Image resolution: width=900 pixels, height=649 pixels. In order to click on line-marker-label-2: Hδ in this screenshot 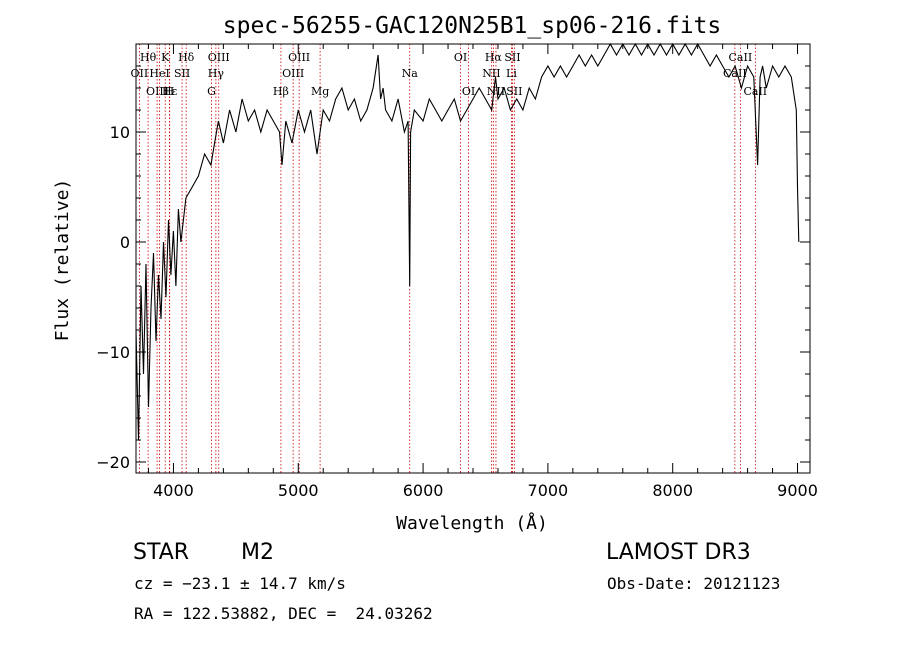, I will do `click(186, 57)`.